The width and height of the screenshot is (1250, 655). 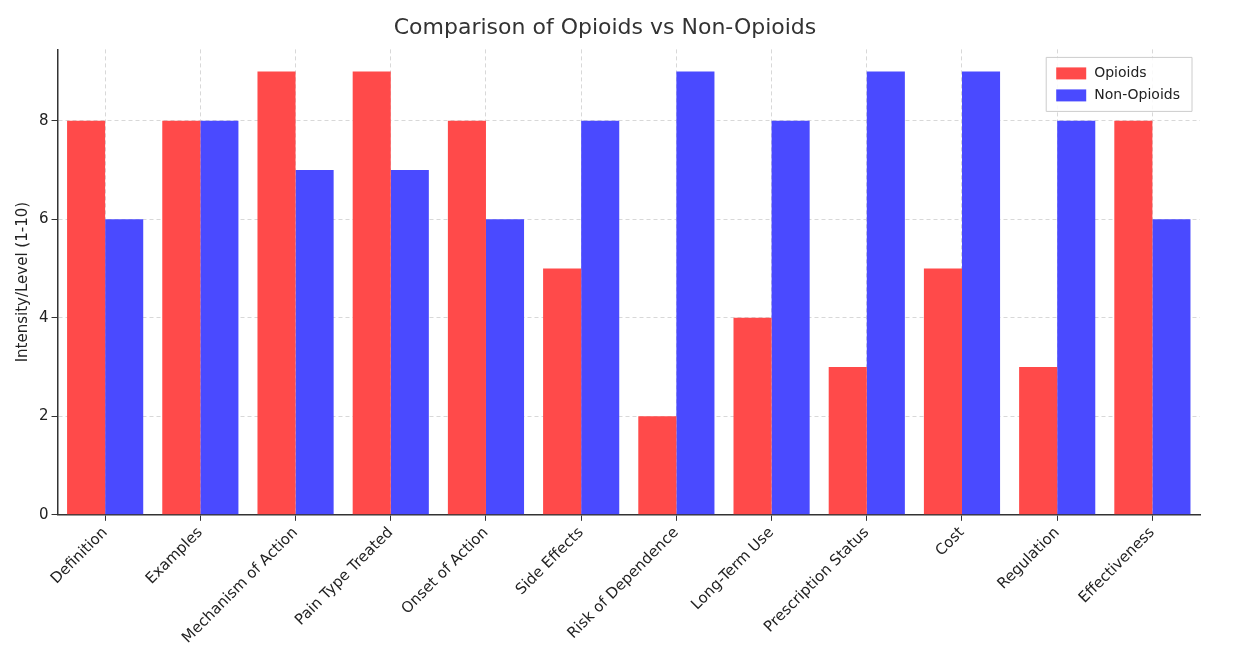 I want to click on y-tick-label: 8, so click(x=44, y=119).